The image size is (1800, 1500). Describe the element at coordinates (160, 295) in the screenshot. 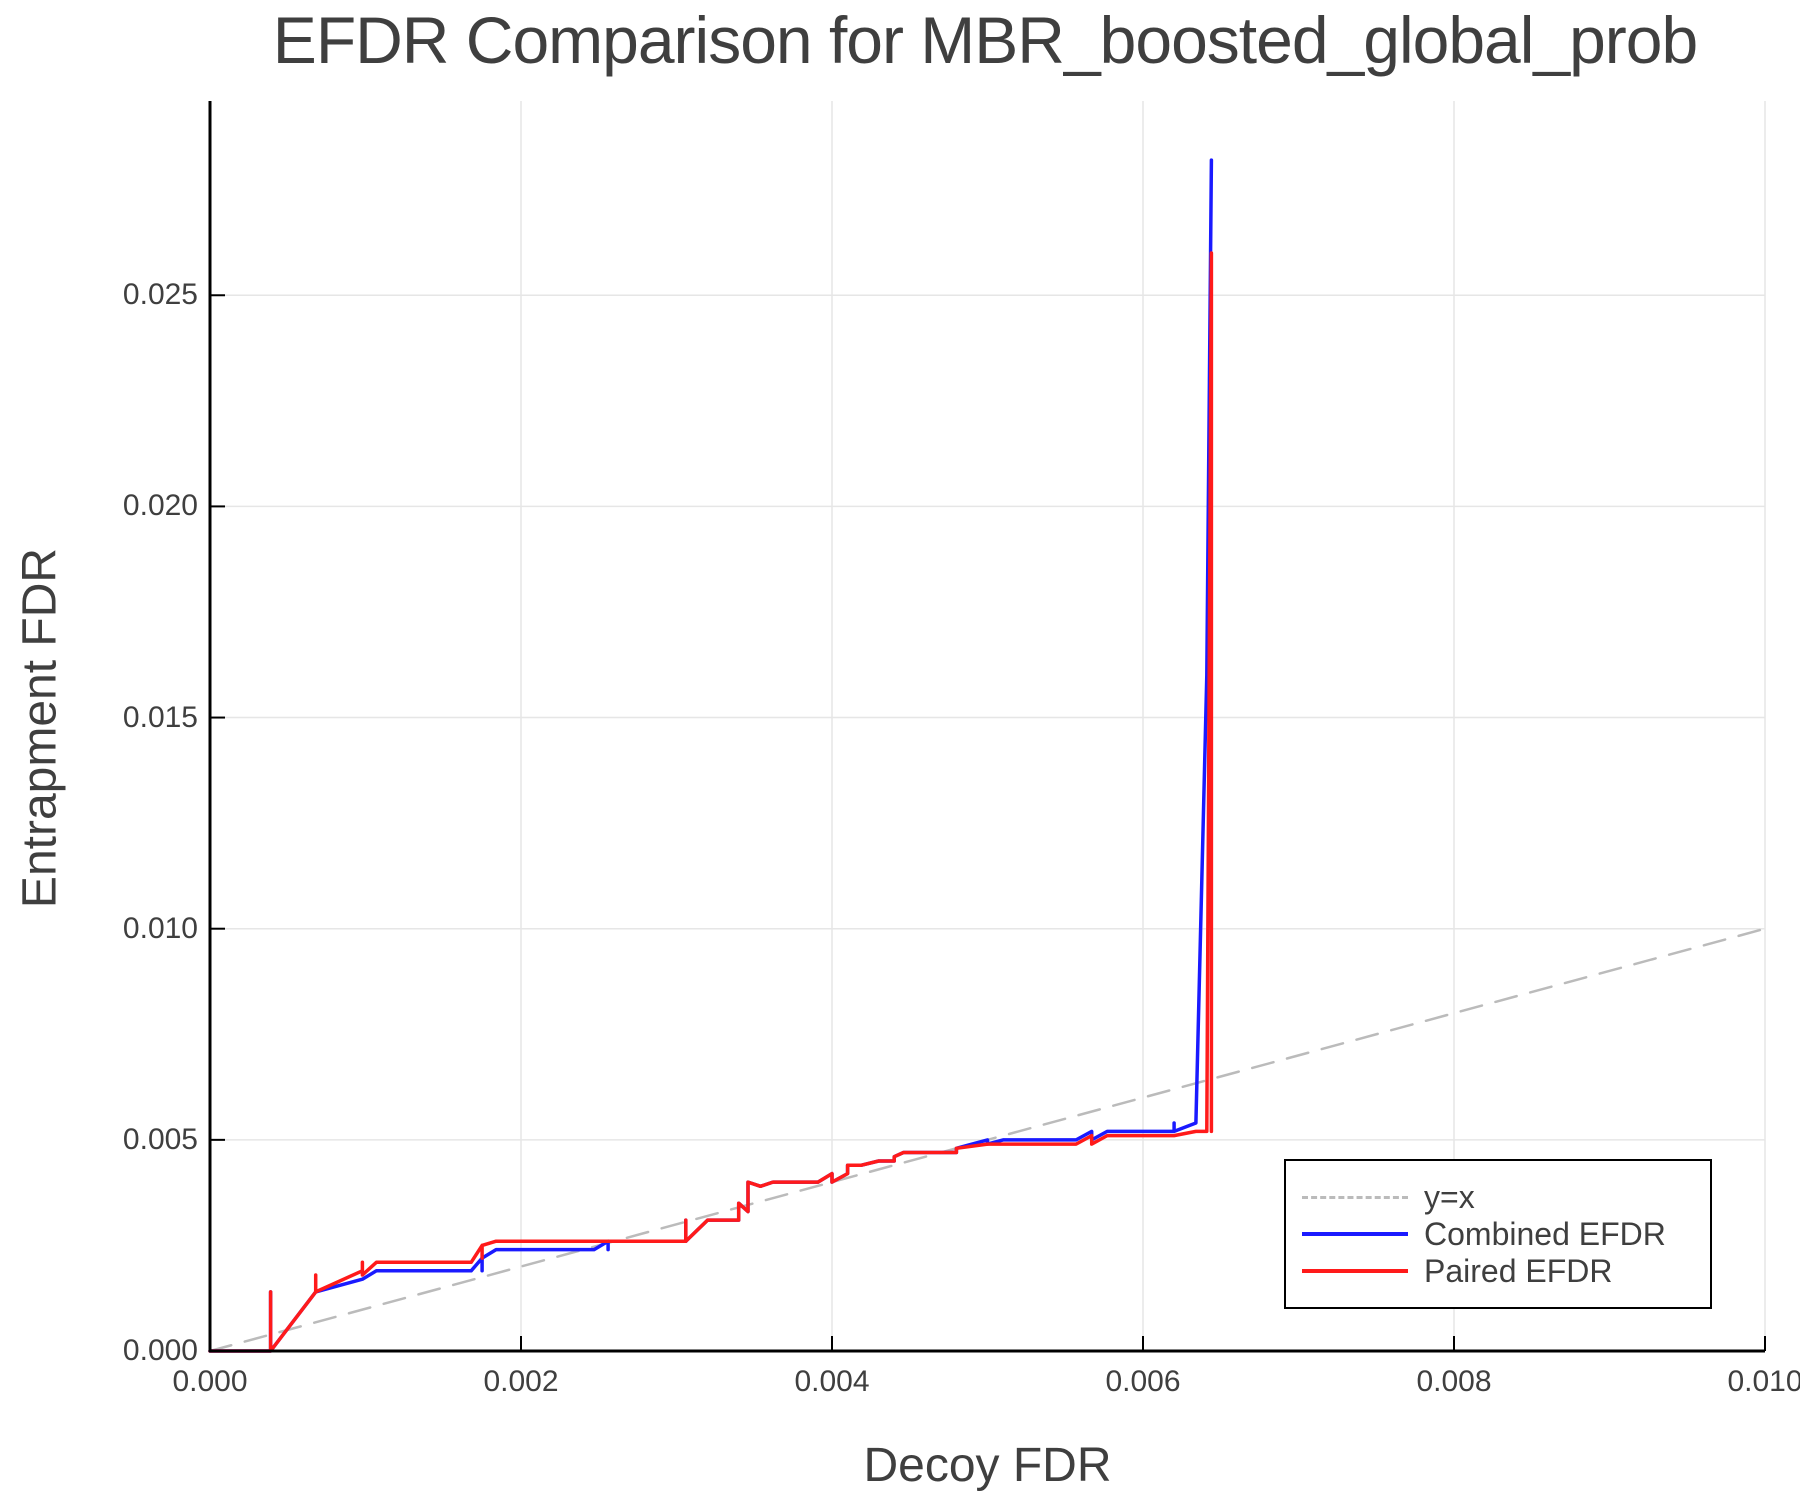

I see `y-tick-label: 0.025` at that location.